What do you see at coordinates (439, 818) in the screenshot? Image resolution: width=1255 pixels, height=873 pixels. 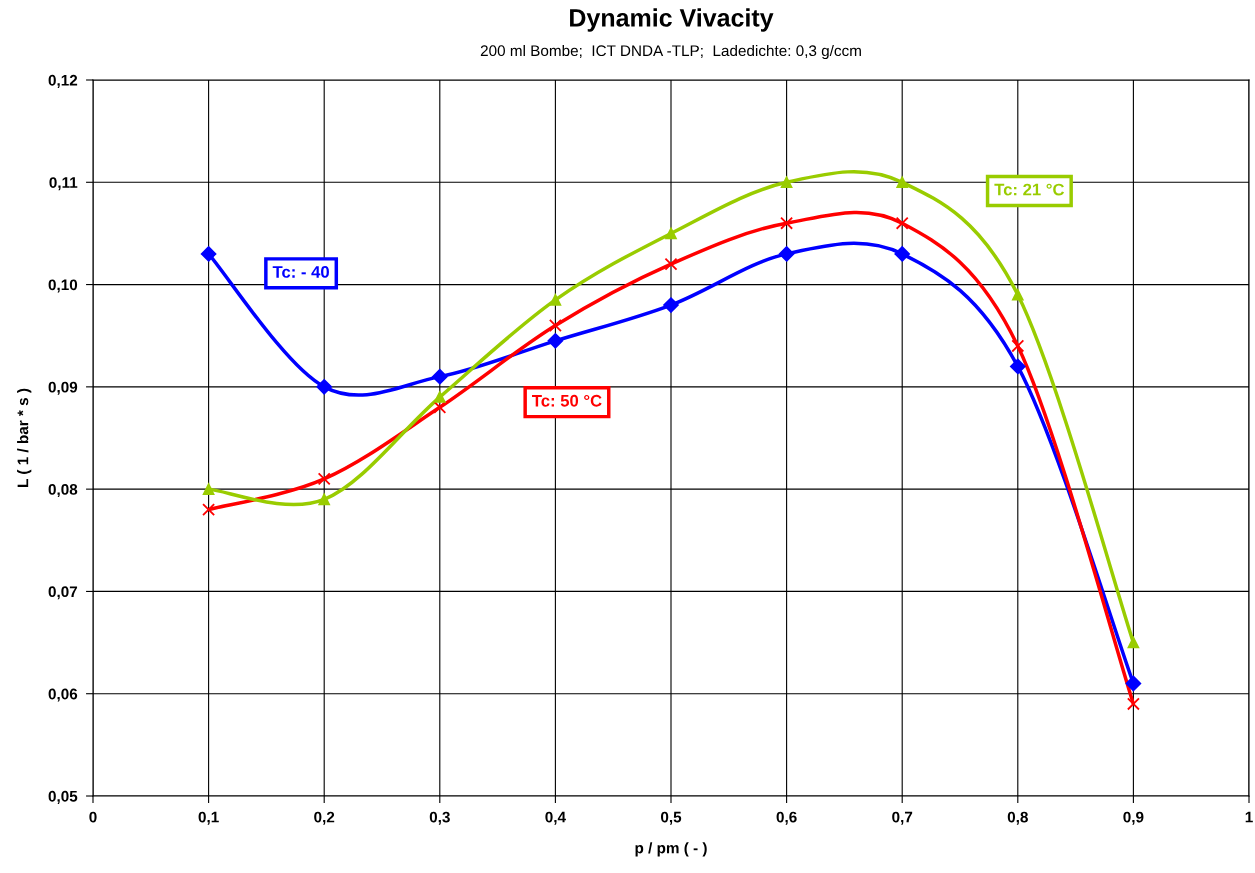 I see `x-tick-label: 0,3` at bounding box center [439, 818].